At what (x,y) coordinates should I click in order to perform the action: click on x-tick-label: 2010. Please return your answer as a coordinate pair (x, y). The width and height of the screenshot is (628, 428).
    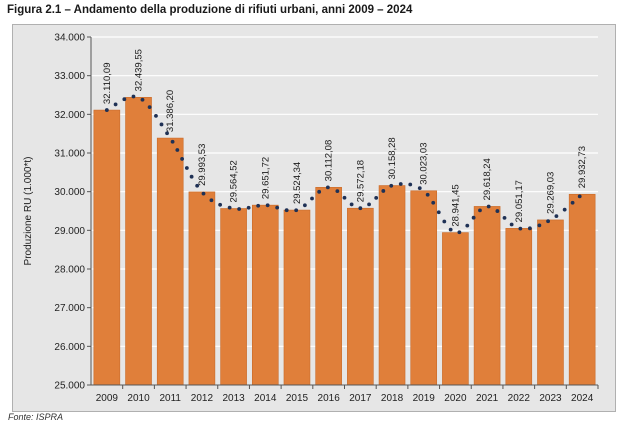
    Looking at the image, I should click on (138, 398).